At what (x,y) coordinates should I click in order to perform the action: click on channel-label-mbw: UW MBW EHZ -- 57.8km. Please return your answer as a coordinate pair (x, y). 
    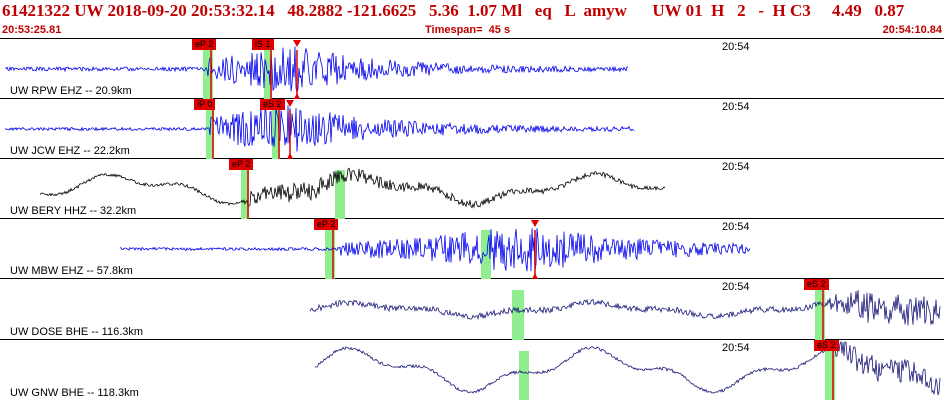
    Looking at the image, I should click on (71, 271).